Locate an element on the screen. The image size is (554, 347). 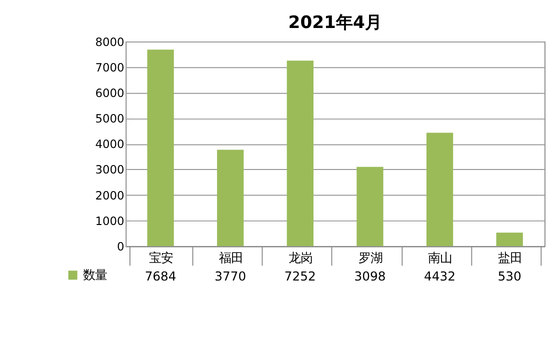
x-tick-label: 盐田 is located at coordinates (510, 257).